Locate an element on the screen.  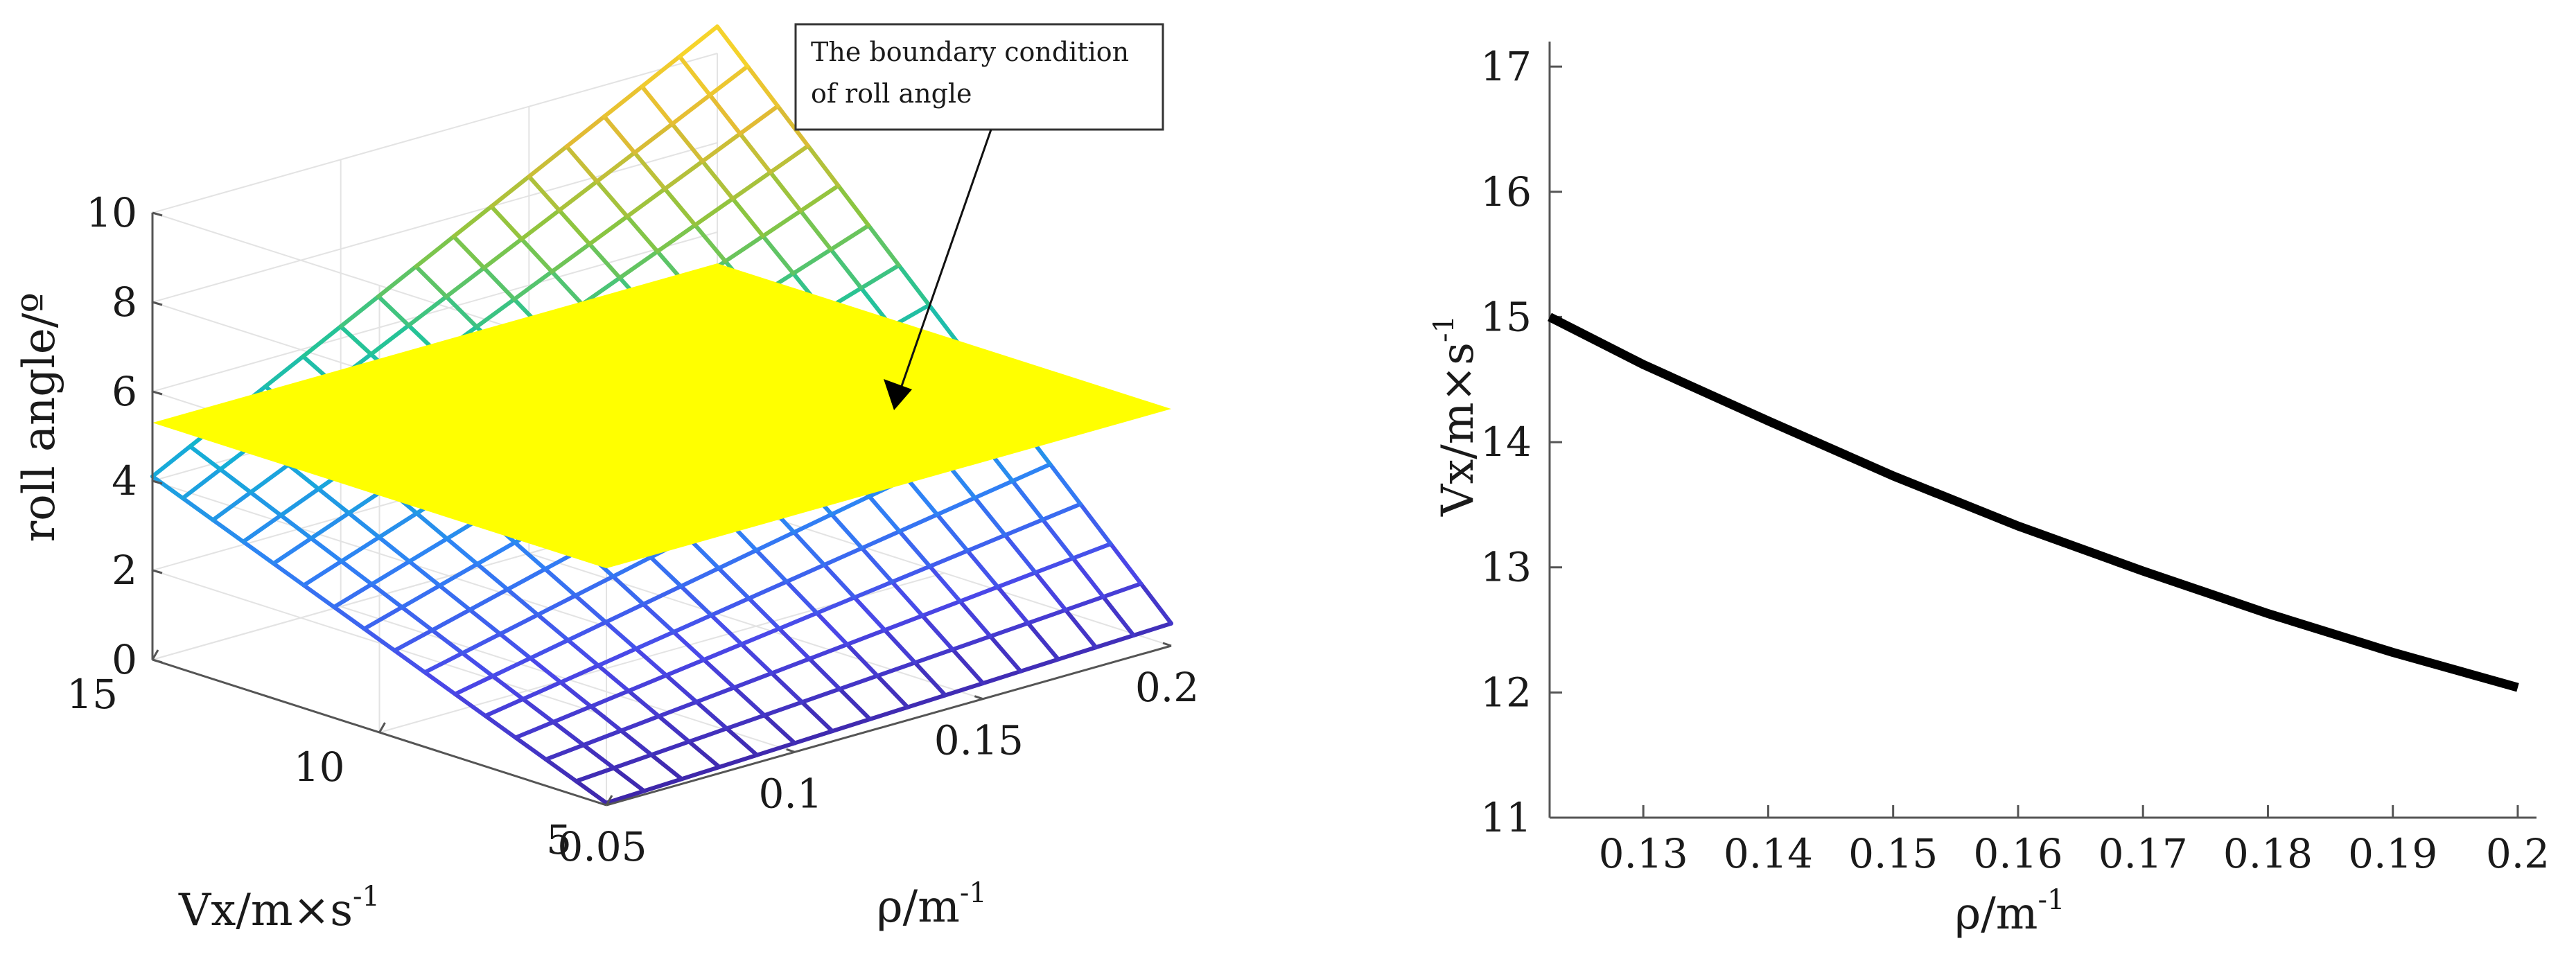
annotation-arrowhead is located at coordinates (898, 394).